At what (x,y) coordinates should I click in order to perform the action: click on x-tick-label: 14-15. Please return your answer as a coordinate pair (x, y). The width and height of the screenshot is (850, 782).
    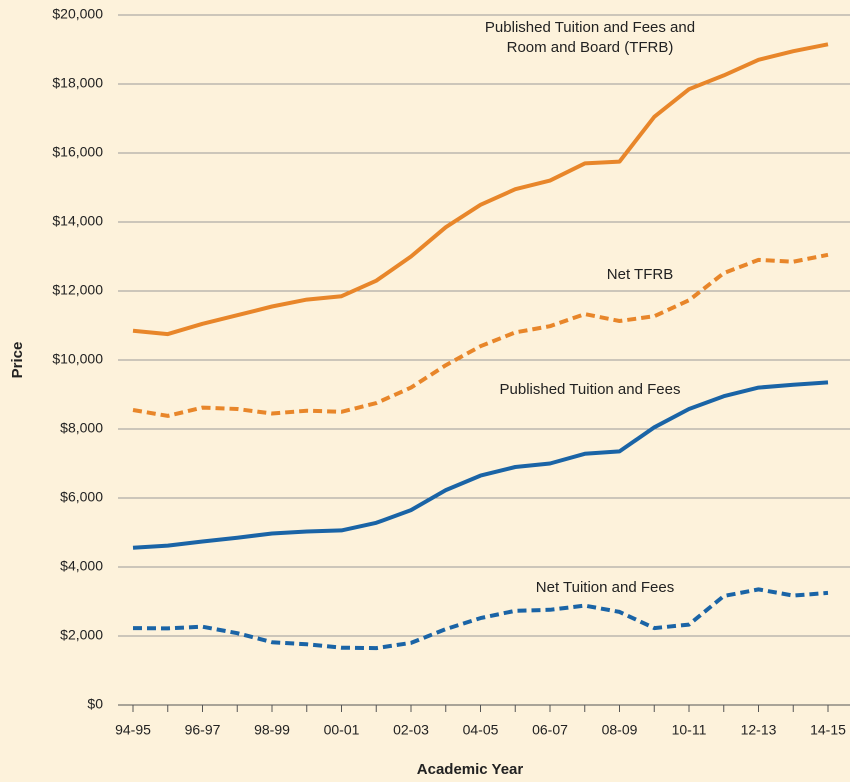
    Looking at the image, I should click on (828, 730).